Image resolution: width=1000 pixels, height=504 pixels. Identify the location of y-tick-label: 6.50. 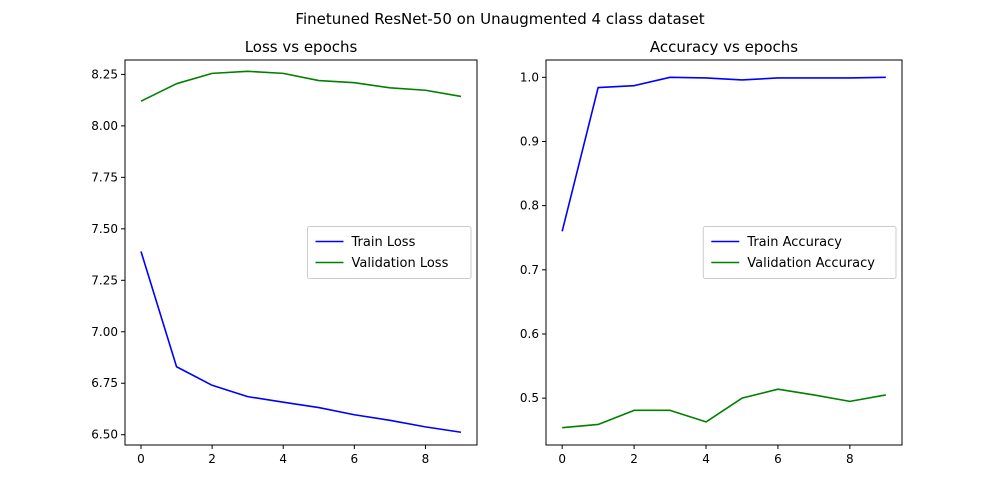
(104, 435).